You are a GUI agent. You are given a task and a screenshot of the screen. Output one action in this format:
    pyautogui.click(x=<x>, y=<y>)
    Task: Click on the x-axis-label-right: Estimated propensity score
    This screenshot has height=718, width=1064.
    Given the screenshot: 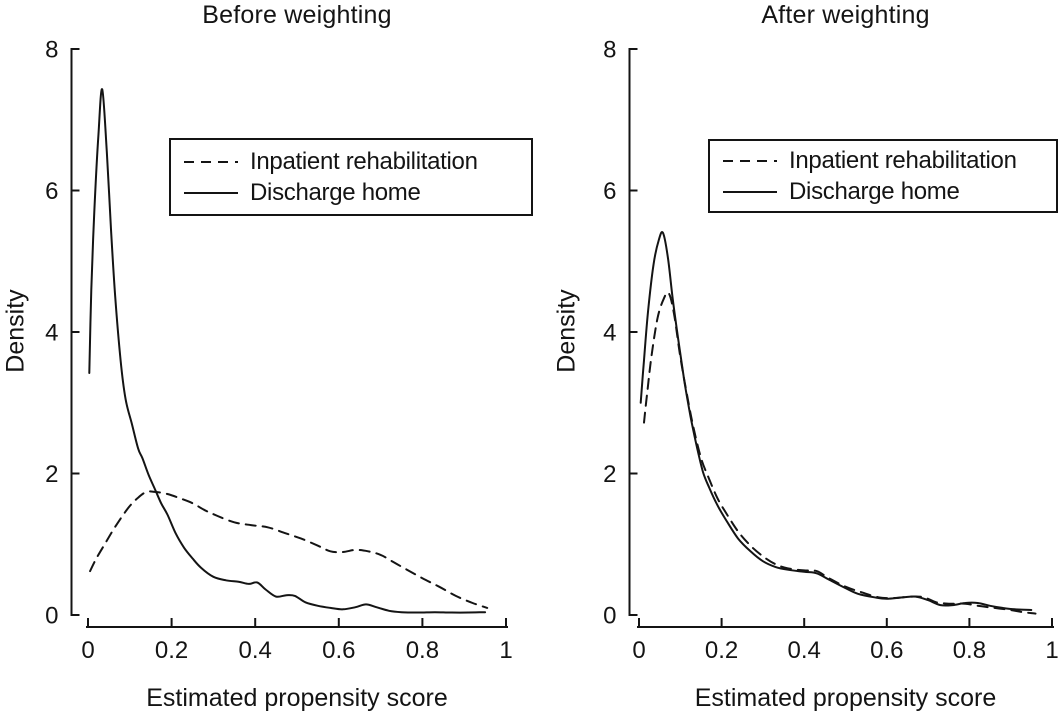 What is the action you would take?
    pyautogui.click(x=845, y=698)
    